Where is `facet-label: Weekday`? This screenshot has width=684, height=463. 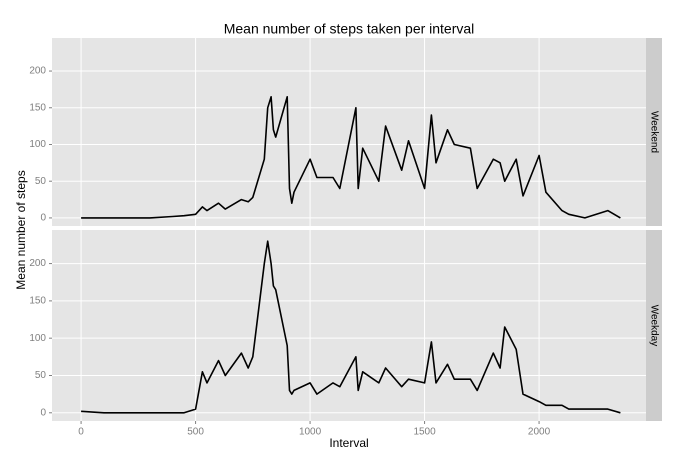
facet-label: Weekday is located at coordinates (653, 326).